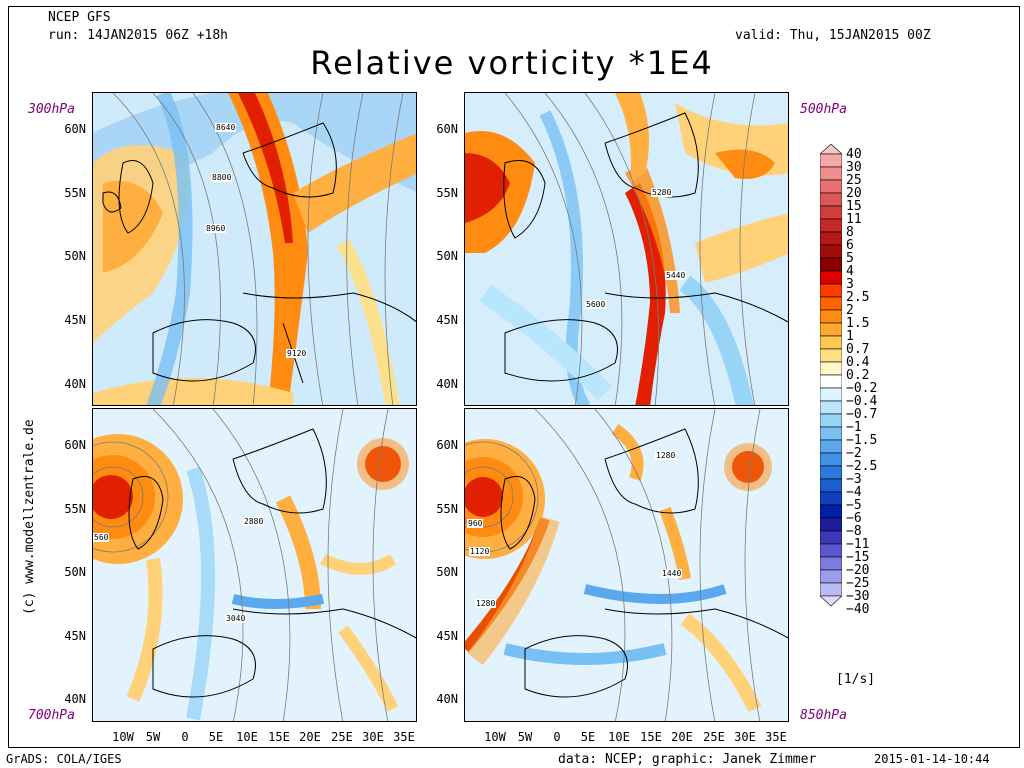 This screenshot has width=1024, height=768. Describe the element at coordinates (850, 336) in the screenshot. I see `colorbar-label: 1` at that location.